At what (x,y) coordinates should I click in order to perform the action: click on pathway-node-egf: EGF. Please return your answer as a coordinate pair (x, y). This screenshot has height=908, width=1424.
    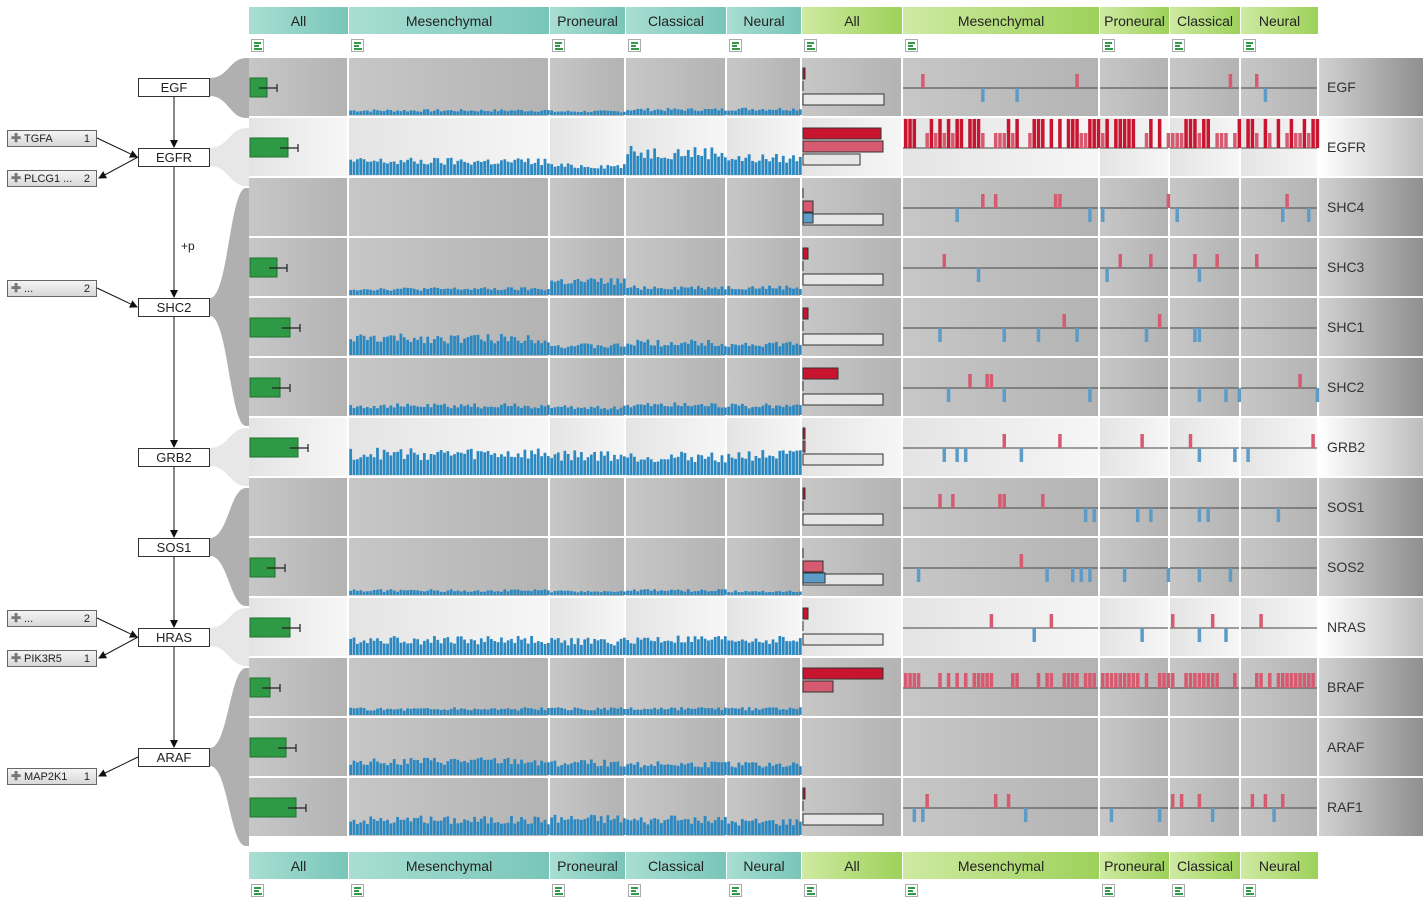
    Looking at the image, I should click on (174, 87).